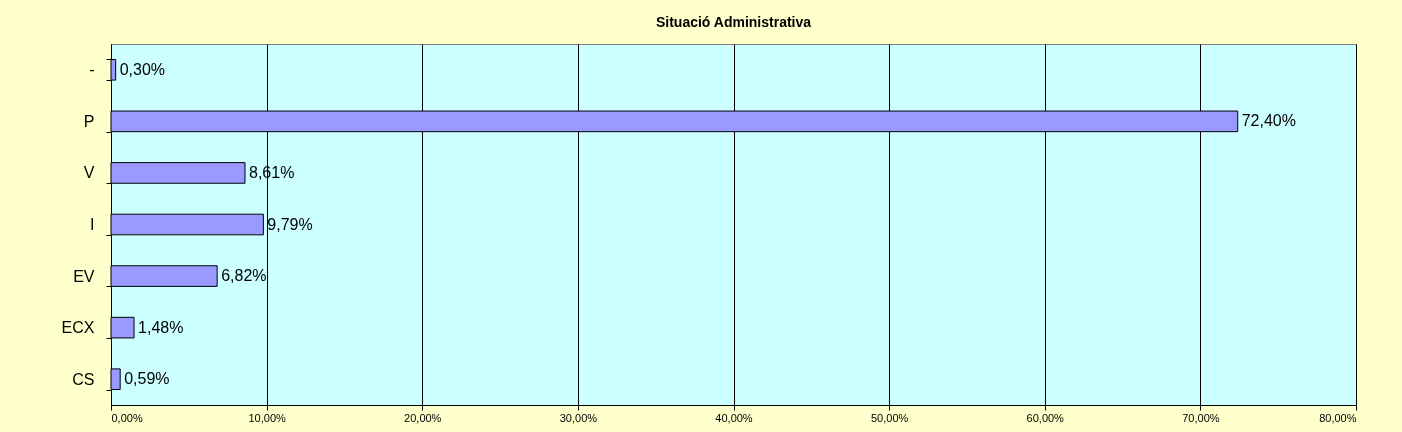 The width and height of the screenshot is (1402, 432). What do you see at coordinates (267, 417) in the screenshot?
I see `x-tick-label: 10,00%` at bounding box center [267, 417].